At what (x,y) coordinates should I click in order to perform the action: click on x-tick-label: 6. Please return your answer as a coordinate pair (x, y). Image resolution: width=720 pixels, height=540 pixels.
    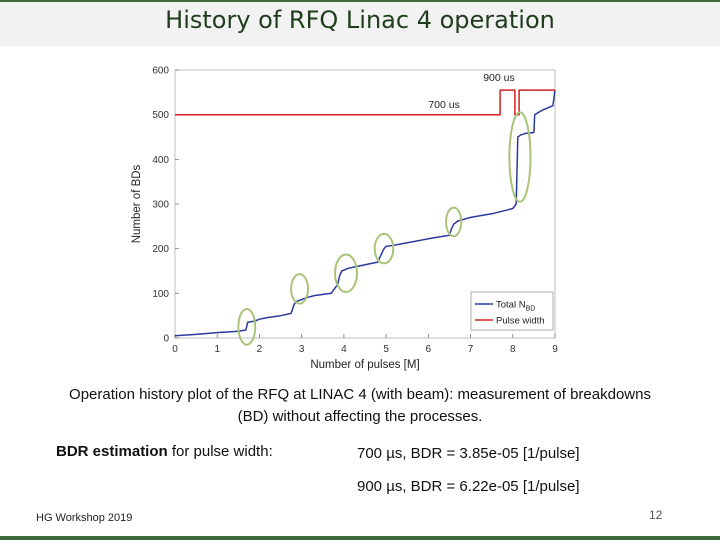
    Looking at the image, I should click on (429, 349).